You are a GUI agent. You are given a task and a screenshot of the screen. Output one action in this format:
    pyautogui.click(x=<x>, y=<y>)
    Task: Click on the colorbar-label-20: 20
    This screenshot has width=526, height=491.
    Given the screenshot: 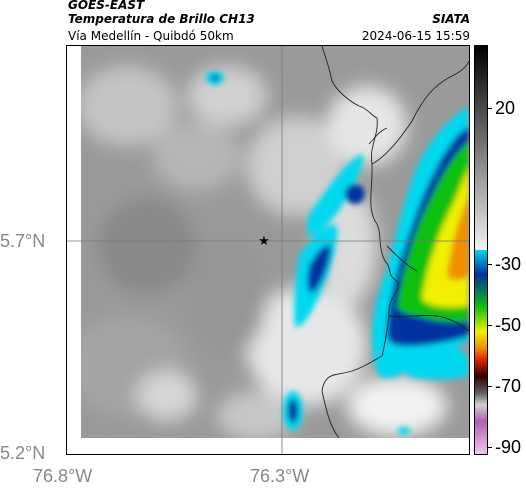 What is the action you would take?
    pyautogui.click(x=505, y=108)
    